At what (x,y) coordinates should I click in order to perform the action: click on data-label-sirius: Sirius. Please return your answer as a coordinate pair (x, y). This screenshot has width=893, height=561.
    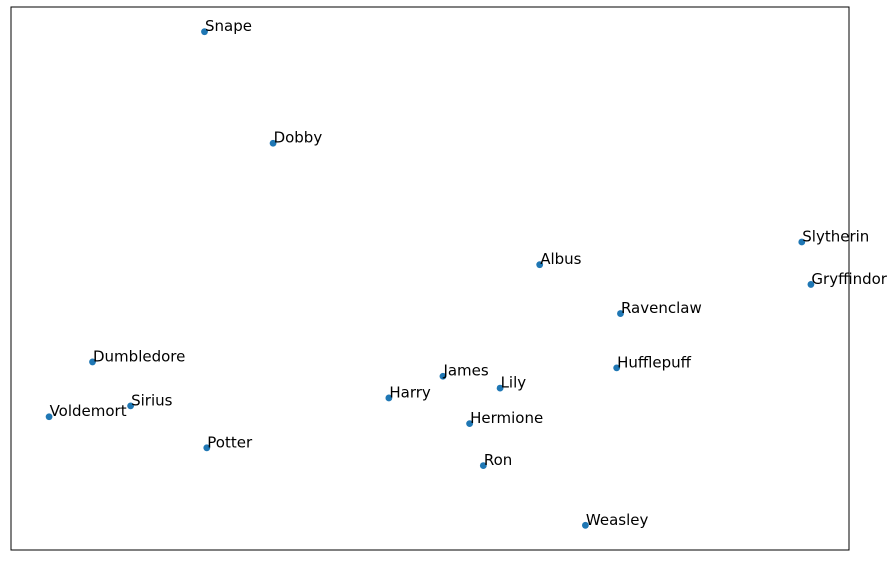
    Looking at the image, I should click on (152, 400).